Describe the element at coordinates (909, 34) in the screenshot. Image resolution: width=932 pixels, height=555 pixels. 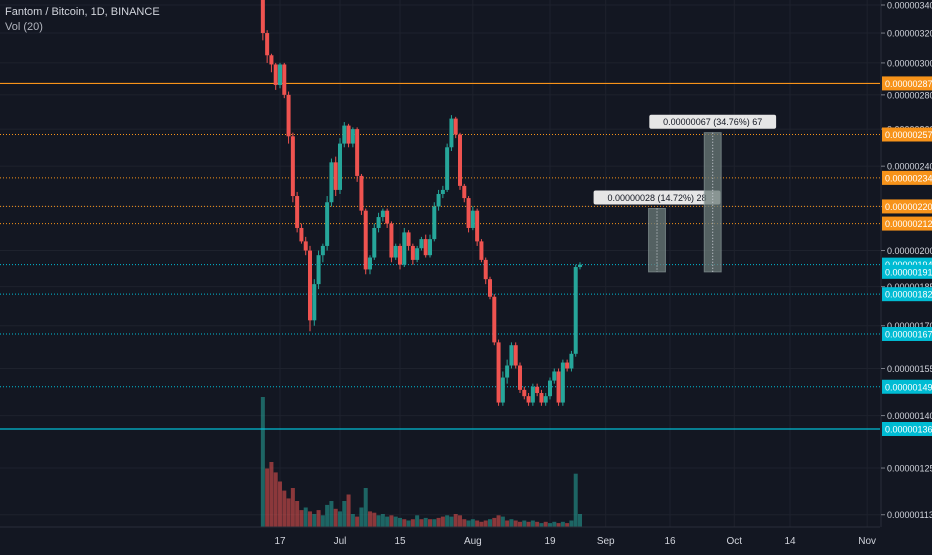
I see `y-tick-label: 0.00000320` at that location.